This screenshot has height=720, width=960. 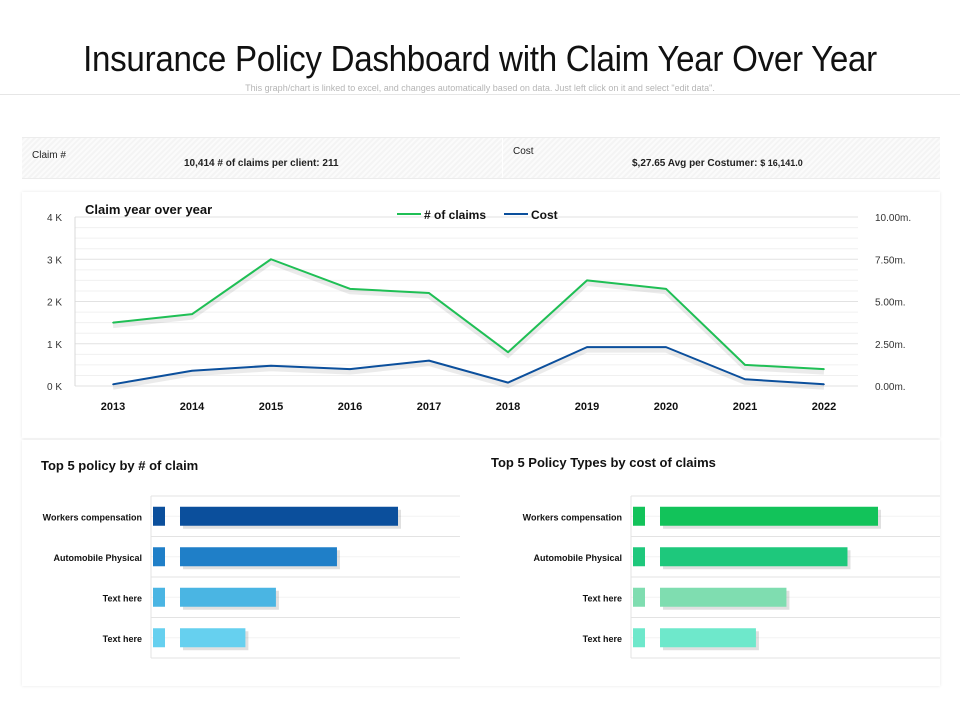 What do you see at coordinates (468, 314) in the screenshot?
I see `series-line-claims` at bounding box center [468, 314].